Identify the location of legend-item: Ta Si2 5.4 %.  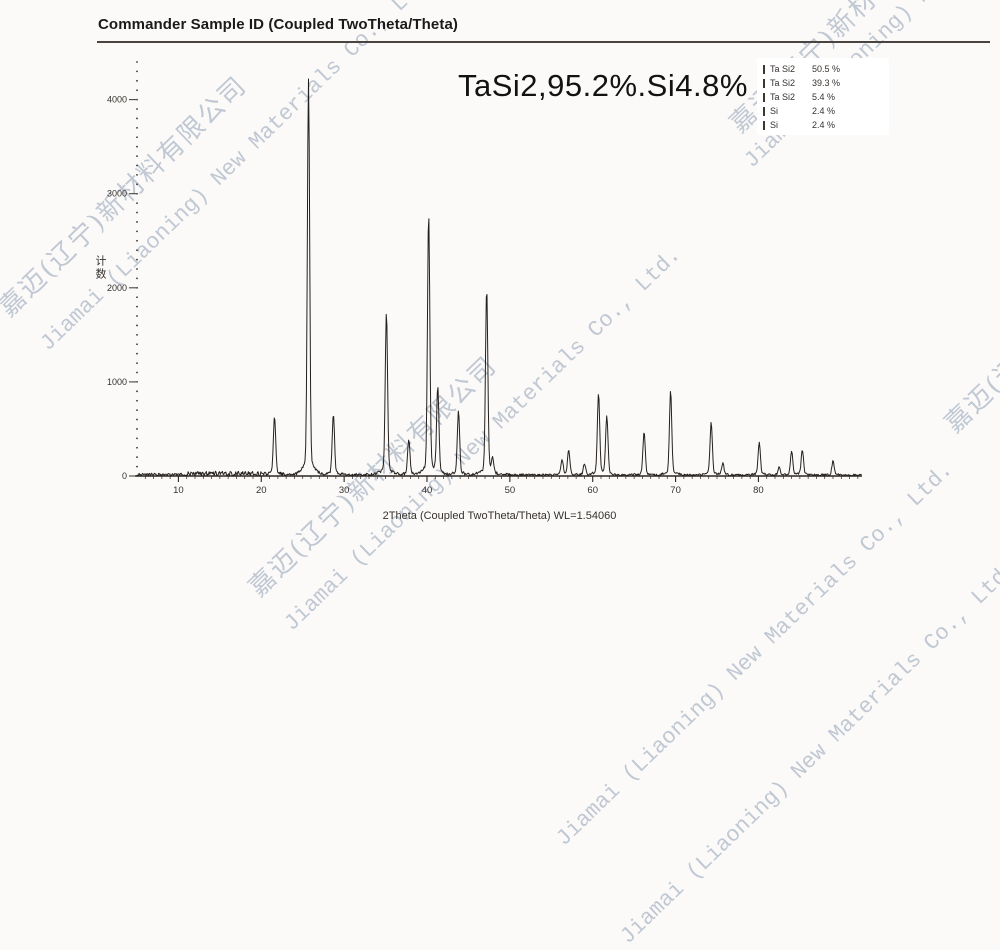
(823, 97).